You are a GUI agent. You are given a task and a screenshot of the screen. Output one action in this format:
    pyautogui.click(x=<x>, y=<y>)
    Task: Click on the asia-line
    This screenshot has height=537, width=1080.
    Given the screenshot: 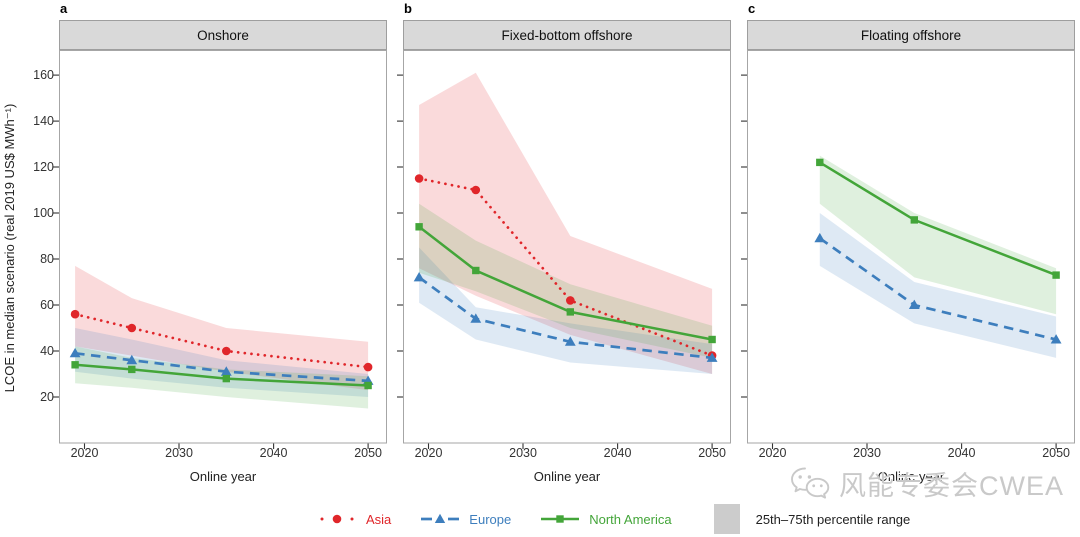 What is the action you would take?
    pyautogui.click(x=221, y=340)
    